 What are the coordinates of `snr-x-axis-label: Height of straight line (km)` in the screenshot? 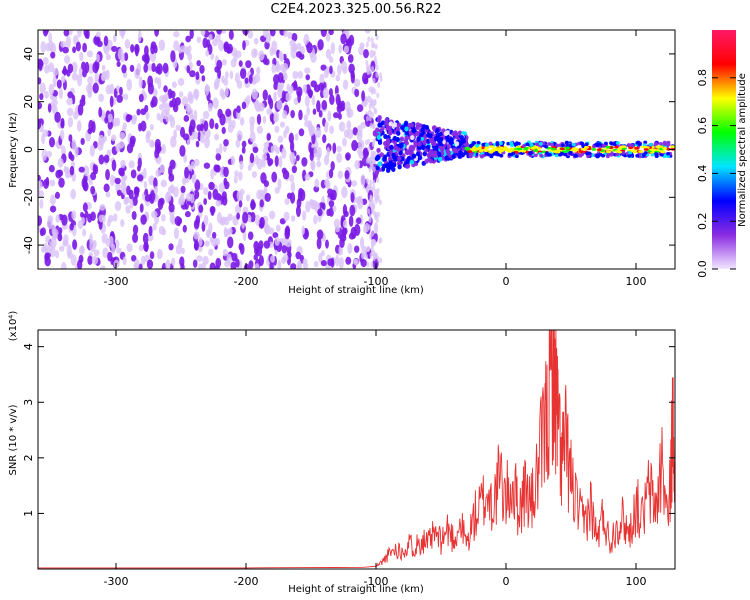 It's located at (356, 589).